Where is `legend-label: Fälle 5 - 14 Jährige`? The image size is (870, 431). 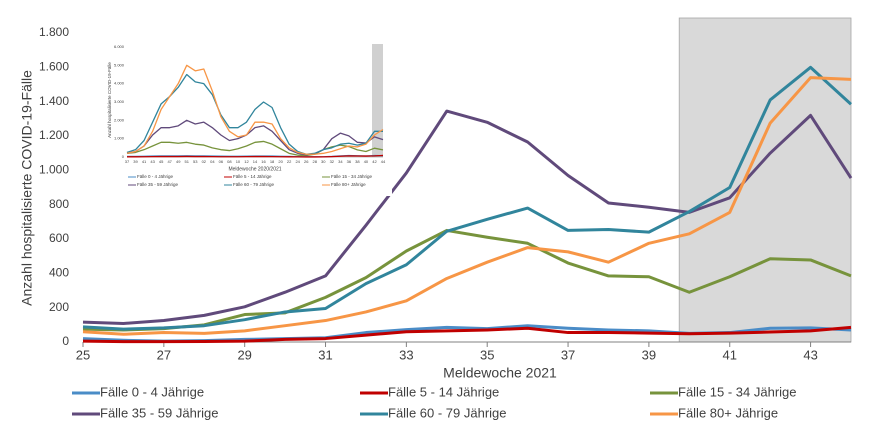
legend-label: Fälle 5 - 14 Jährige is located at coordinates (443, 391).